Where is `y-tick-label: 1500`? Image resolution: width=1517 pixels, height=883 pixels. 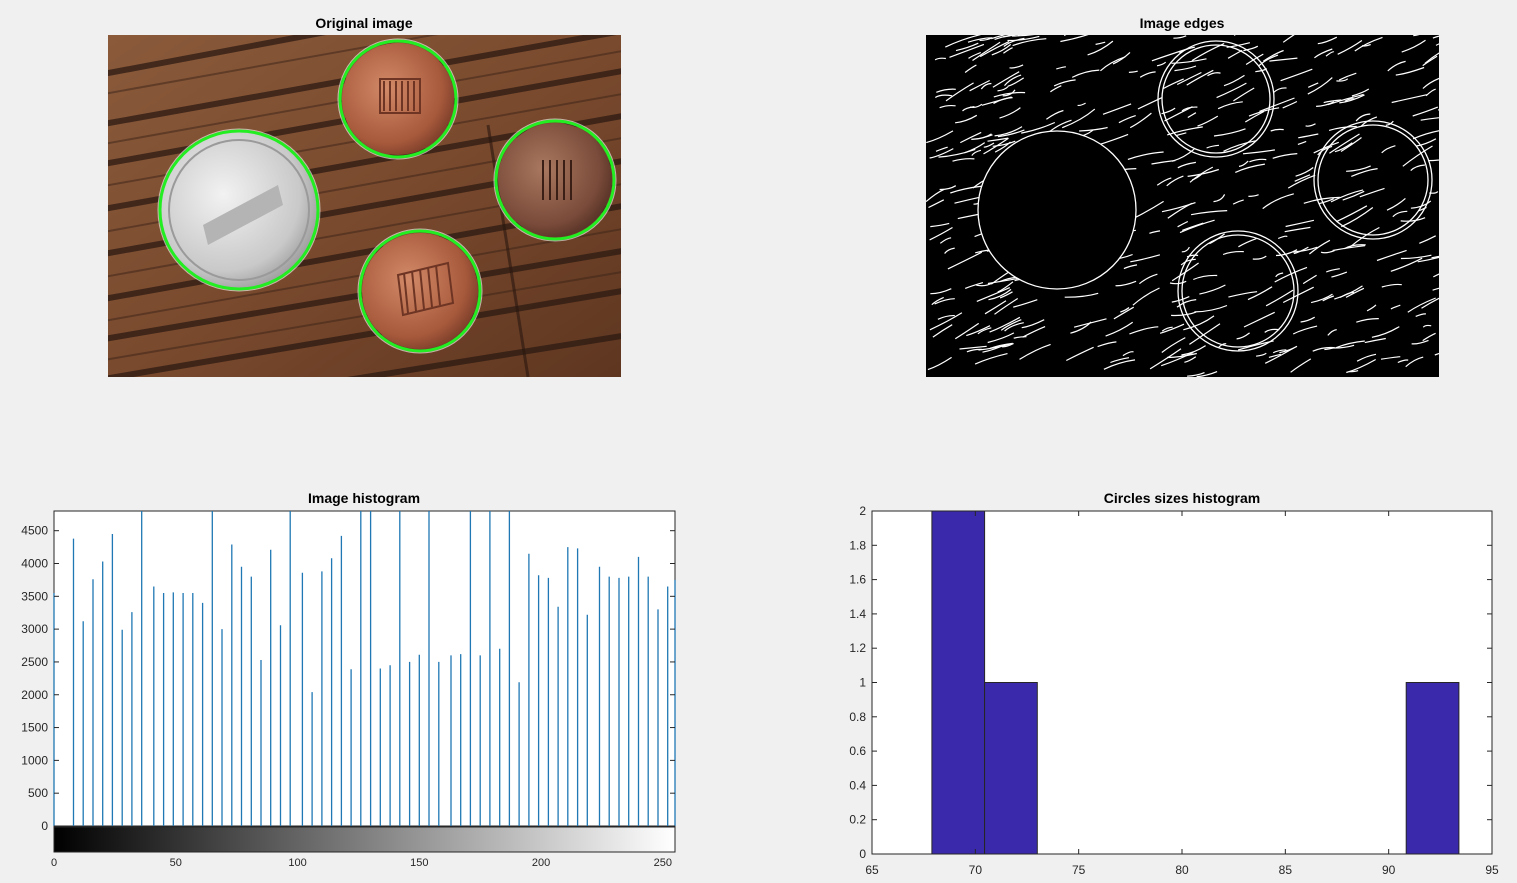
y-tick-label: 1500 is located at coordinates (34, 728).